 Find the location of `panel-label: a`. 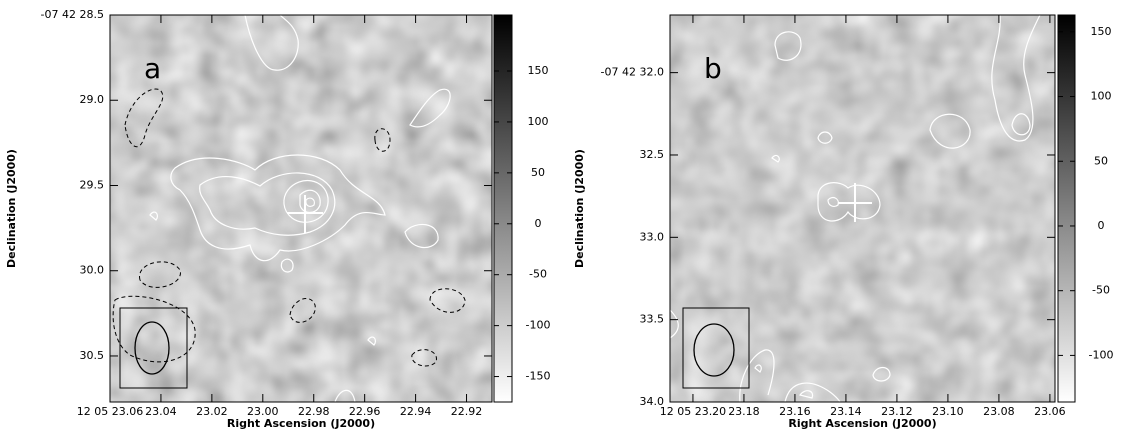

panel-label: a is located at coordinates (152, 68).